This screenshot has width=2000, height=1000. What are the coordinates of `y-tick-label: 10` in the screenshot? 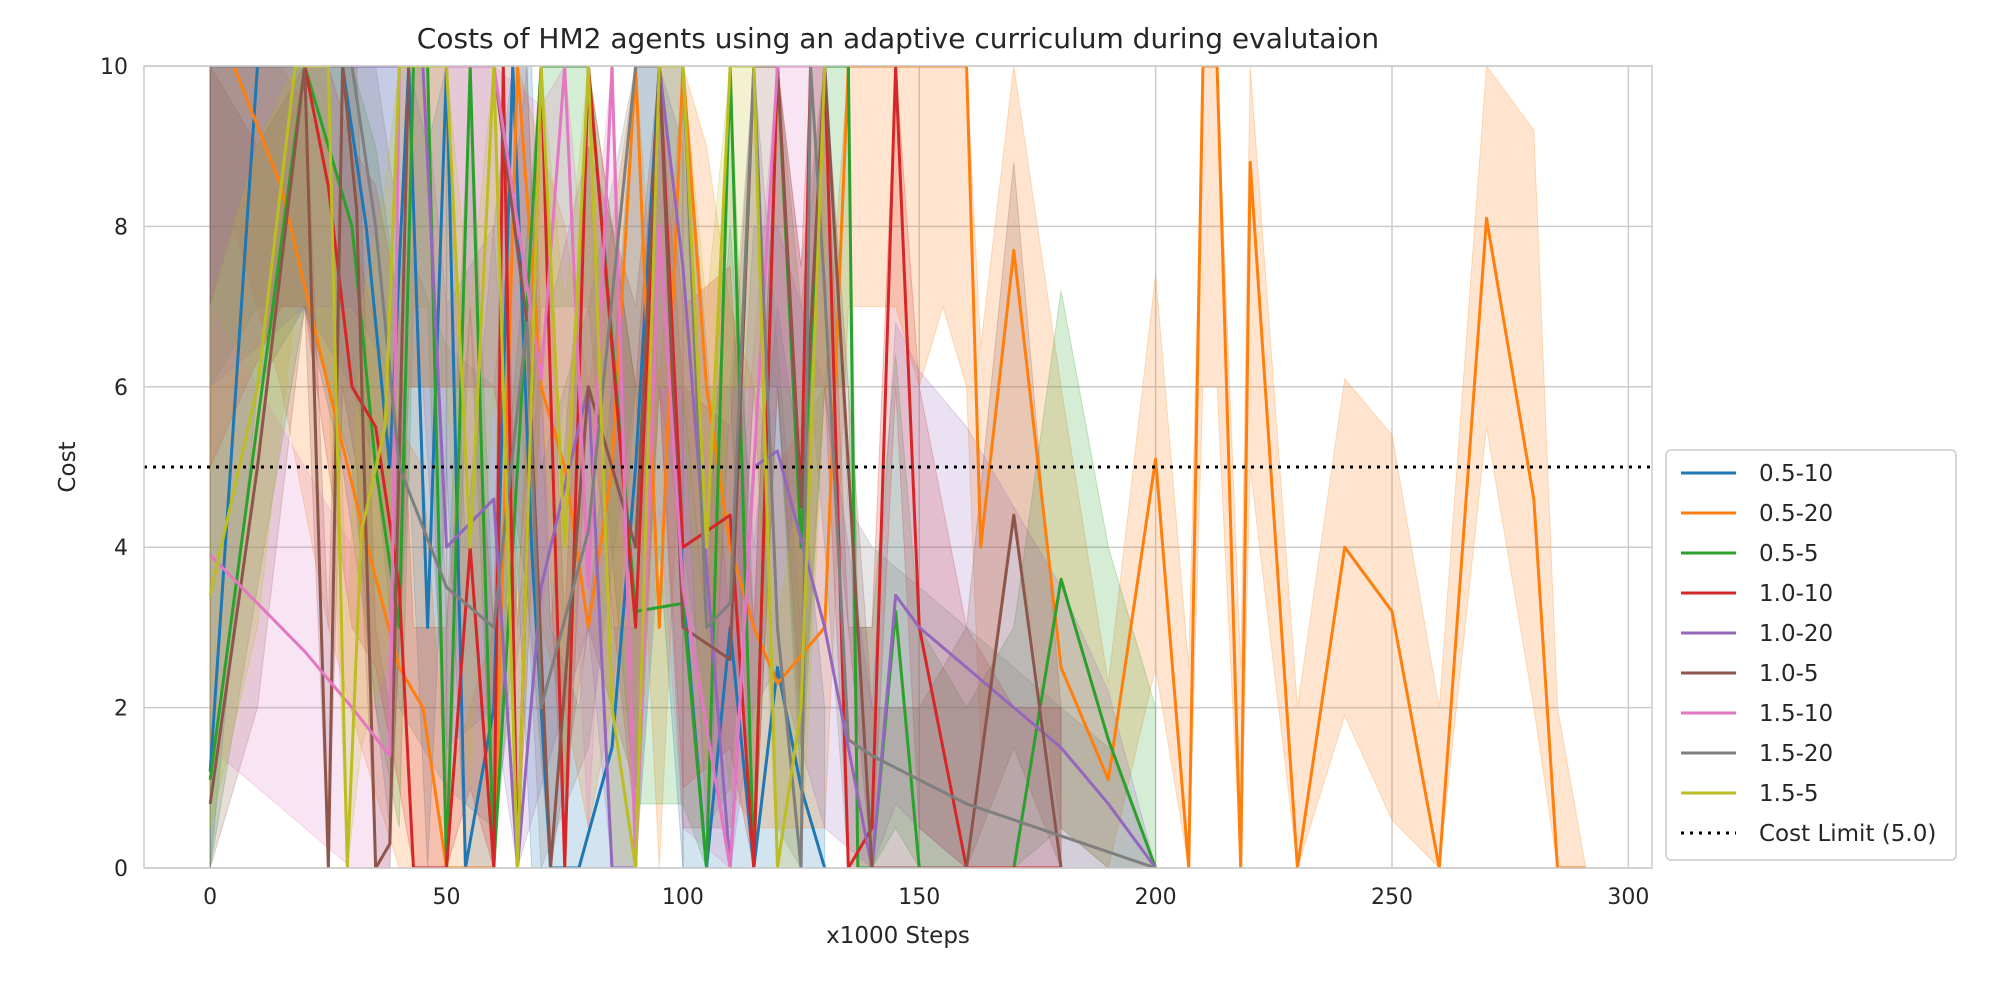 It's located at (114, 67).